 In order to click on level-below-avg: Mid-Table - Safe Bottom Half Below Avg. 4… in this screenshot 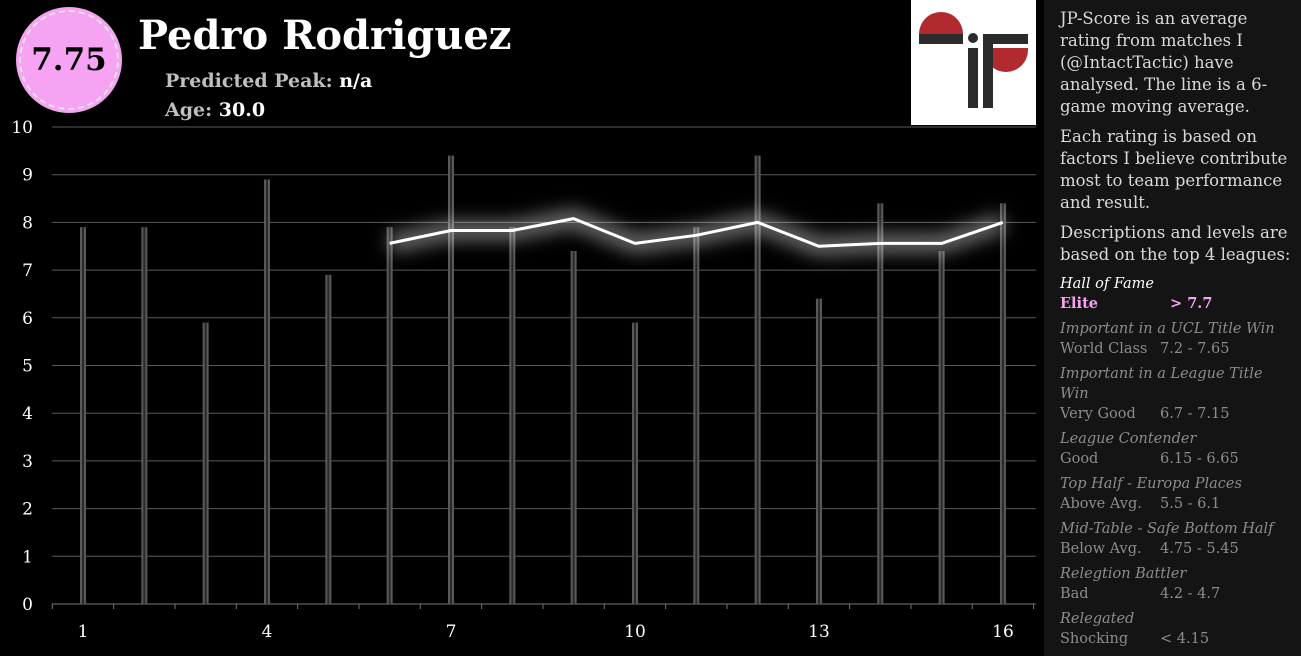, I will do `click(1176, 539)`.